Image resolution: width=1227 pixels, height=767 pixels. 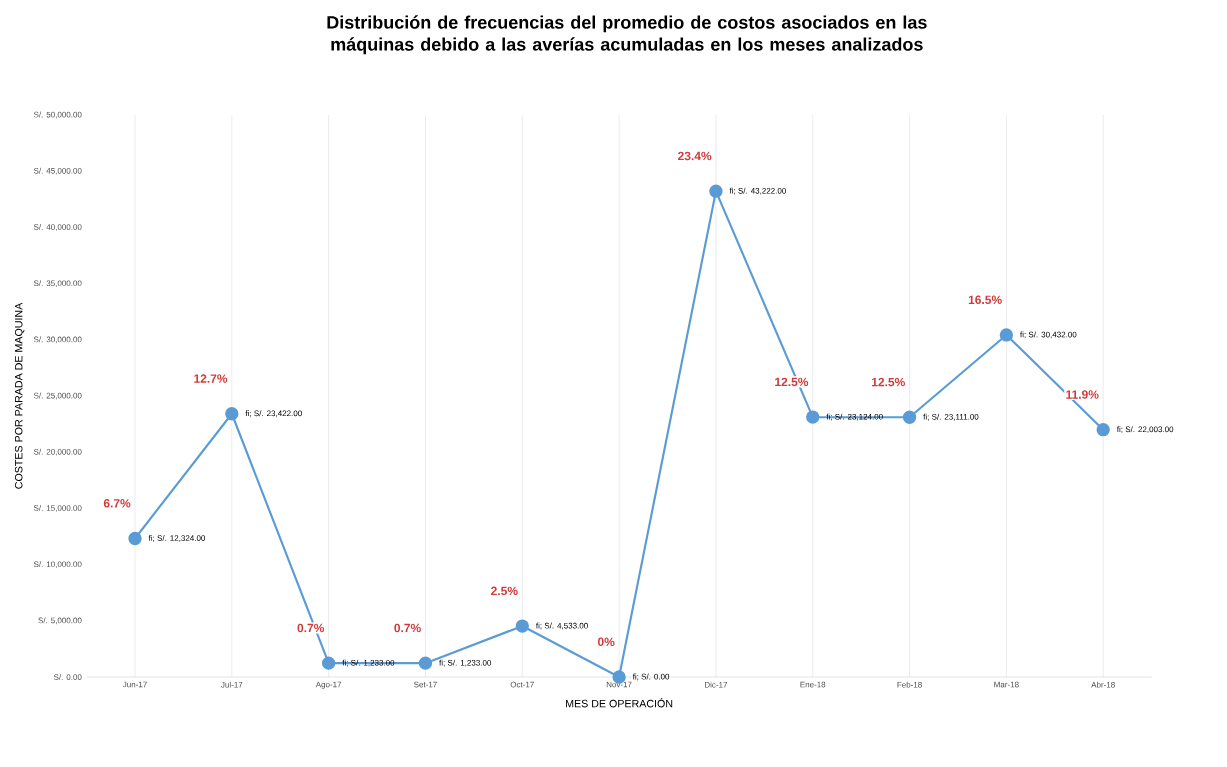 What do you see at coordinates (425, 684) in the screenshot?
I see `x-tick-label: Set-17` at bounding box center [425, 684].